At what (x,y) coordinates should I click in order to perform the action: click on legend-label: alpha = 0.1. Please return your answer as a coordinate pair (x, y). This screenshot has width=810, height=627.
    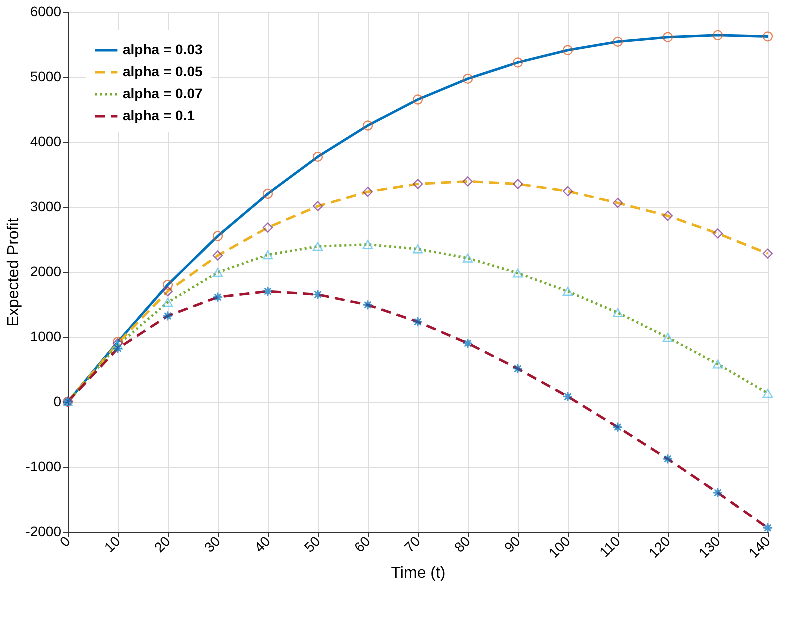
    Looking at the image, I should click on (159, 116).